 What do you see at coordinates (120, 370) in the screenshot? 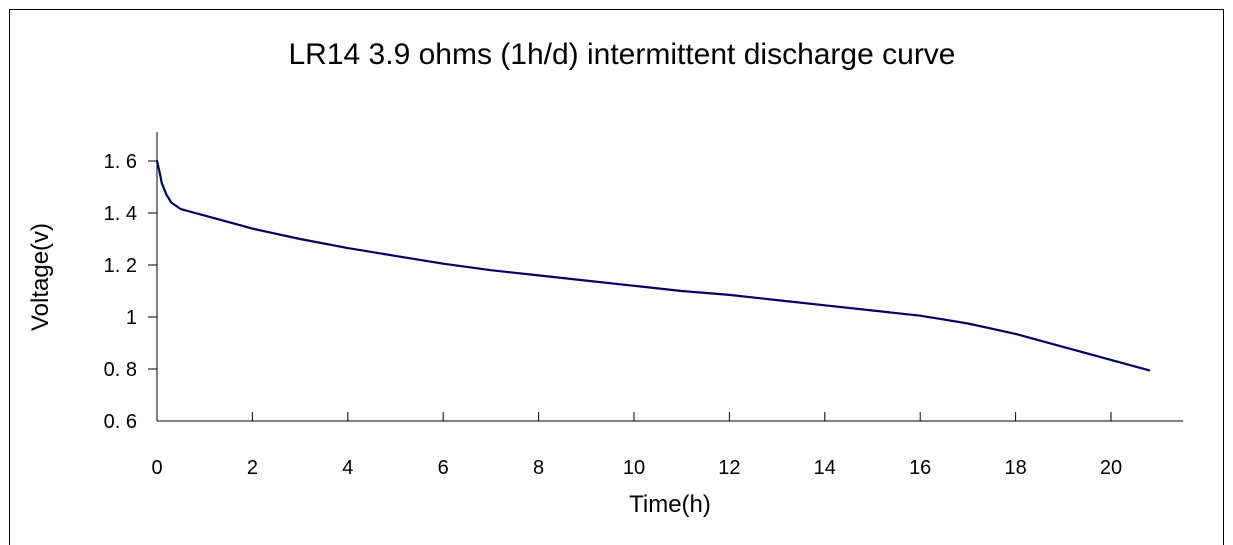
I see `y-tick-label: 0. 8` at bounding box center [120, 370].